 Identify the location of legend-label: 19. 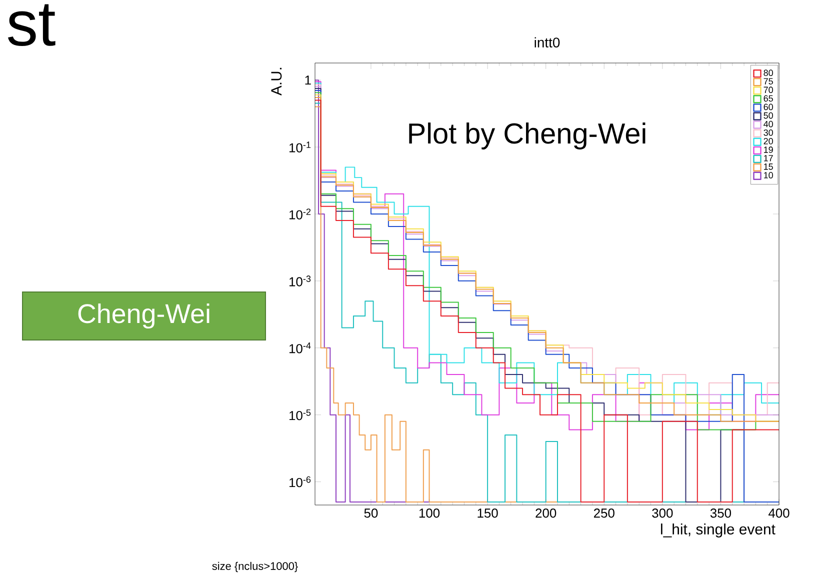
(768, 149).